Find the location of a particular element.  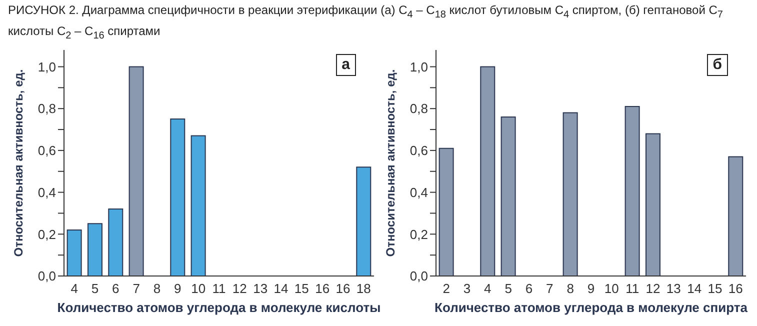

chart-title: РИСУНОК 2. Диаграмма специфичности в реакции этерификации (а) C$_{4}$ – C$_{18}$ кислот бутиловым C$_{4}$ спиртом, (б) гептановой C$_{7}$ кислоты C$_{2}$ – C$_{16}$ спиртами is located at coordinates (365, 22).